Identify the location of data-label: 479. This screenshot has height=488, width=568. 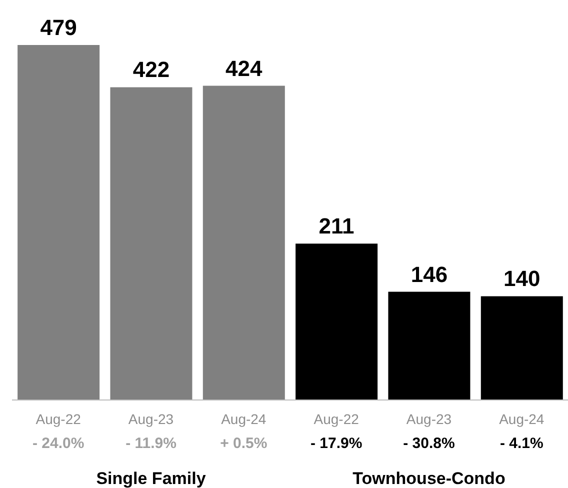
(58, 27).